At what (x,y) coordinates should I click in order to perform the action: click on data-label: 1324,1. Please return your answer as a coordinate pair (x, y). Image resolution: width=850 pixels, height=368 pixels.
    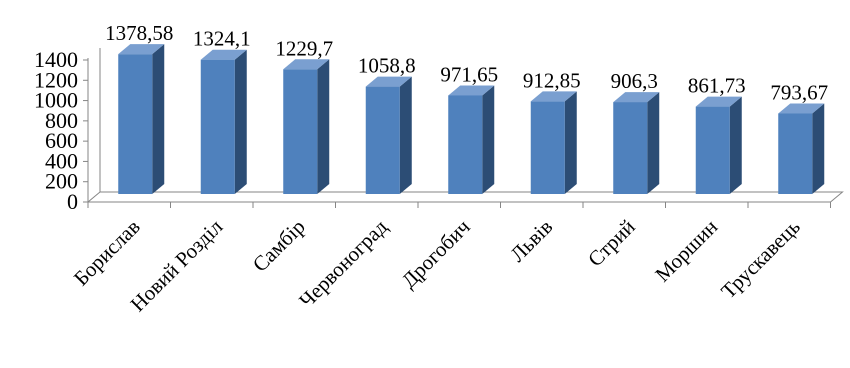
    Looking at the image, I should click on (222, 39).